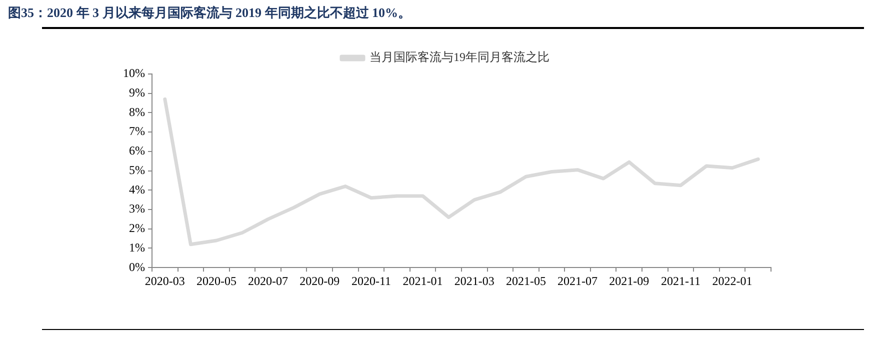 This screenshot has width=881, height=340. What do you see at coordinates (578, 281) in the screenshot?
I see `x-tick-label: 2021-07` at bounding box center [578, 281].